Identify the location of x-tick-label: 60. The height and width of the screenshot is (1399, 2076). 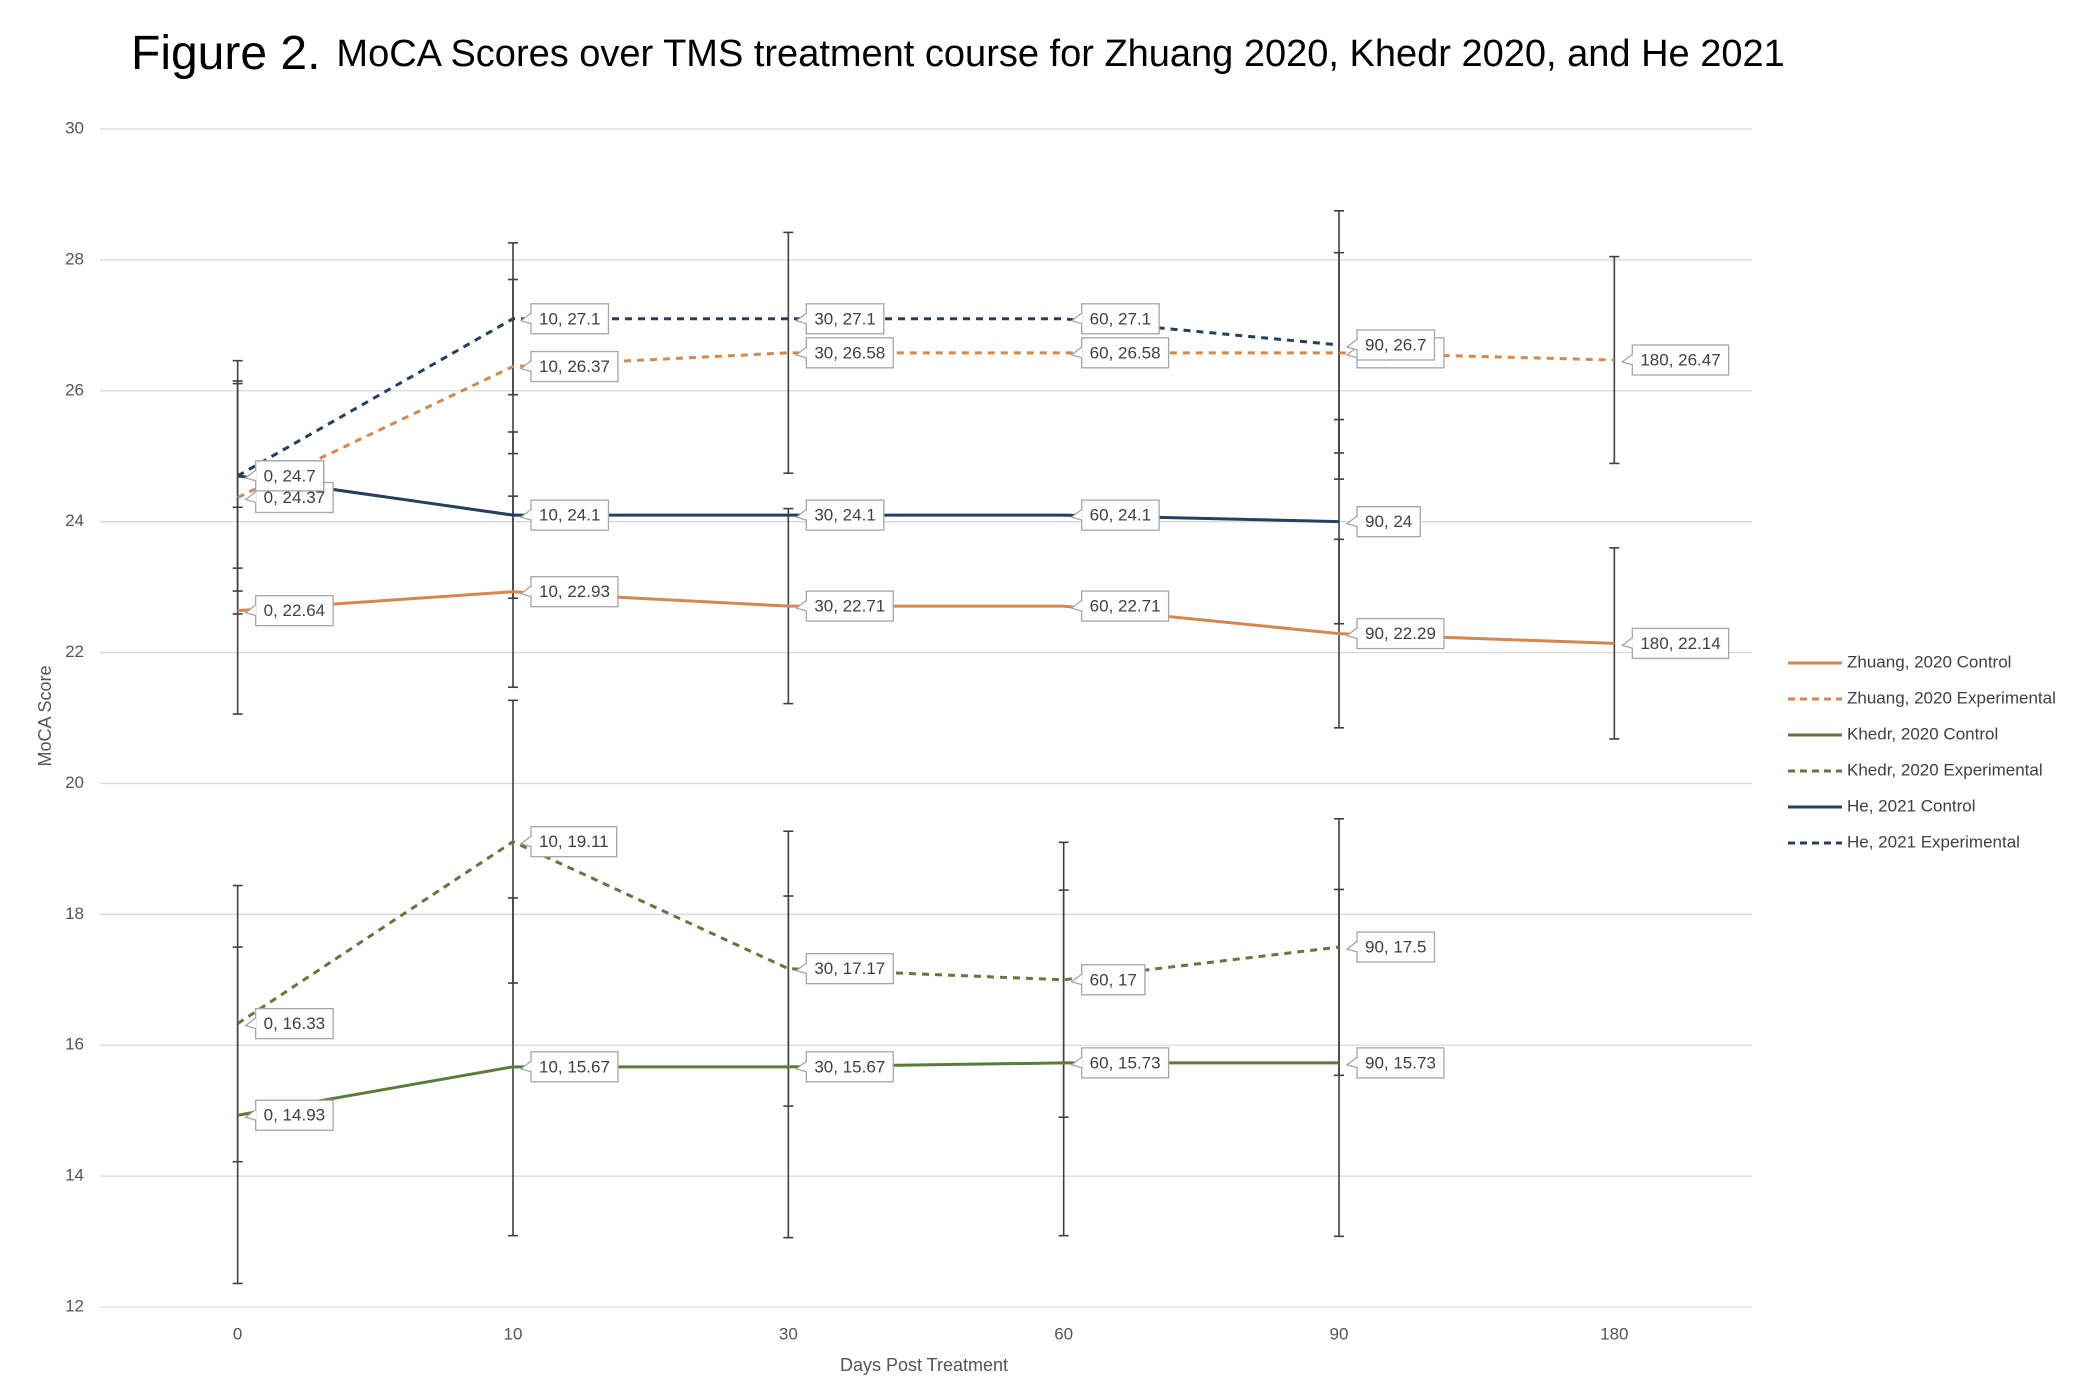
(1063, 1333).